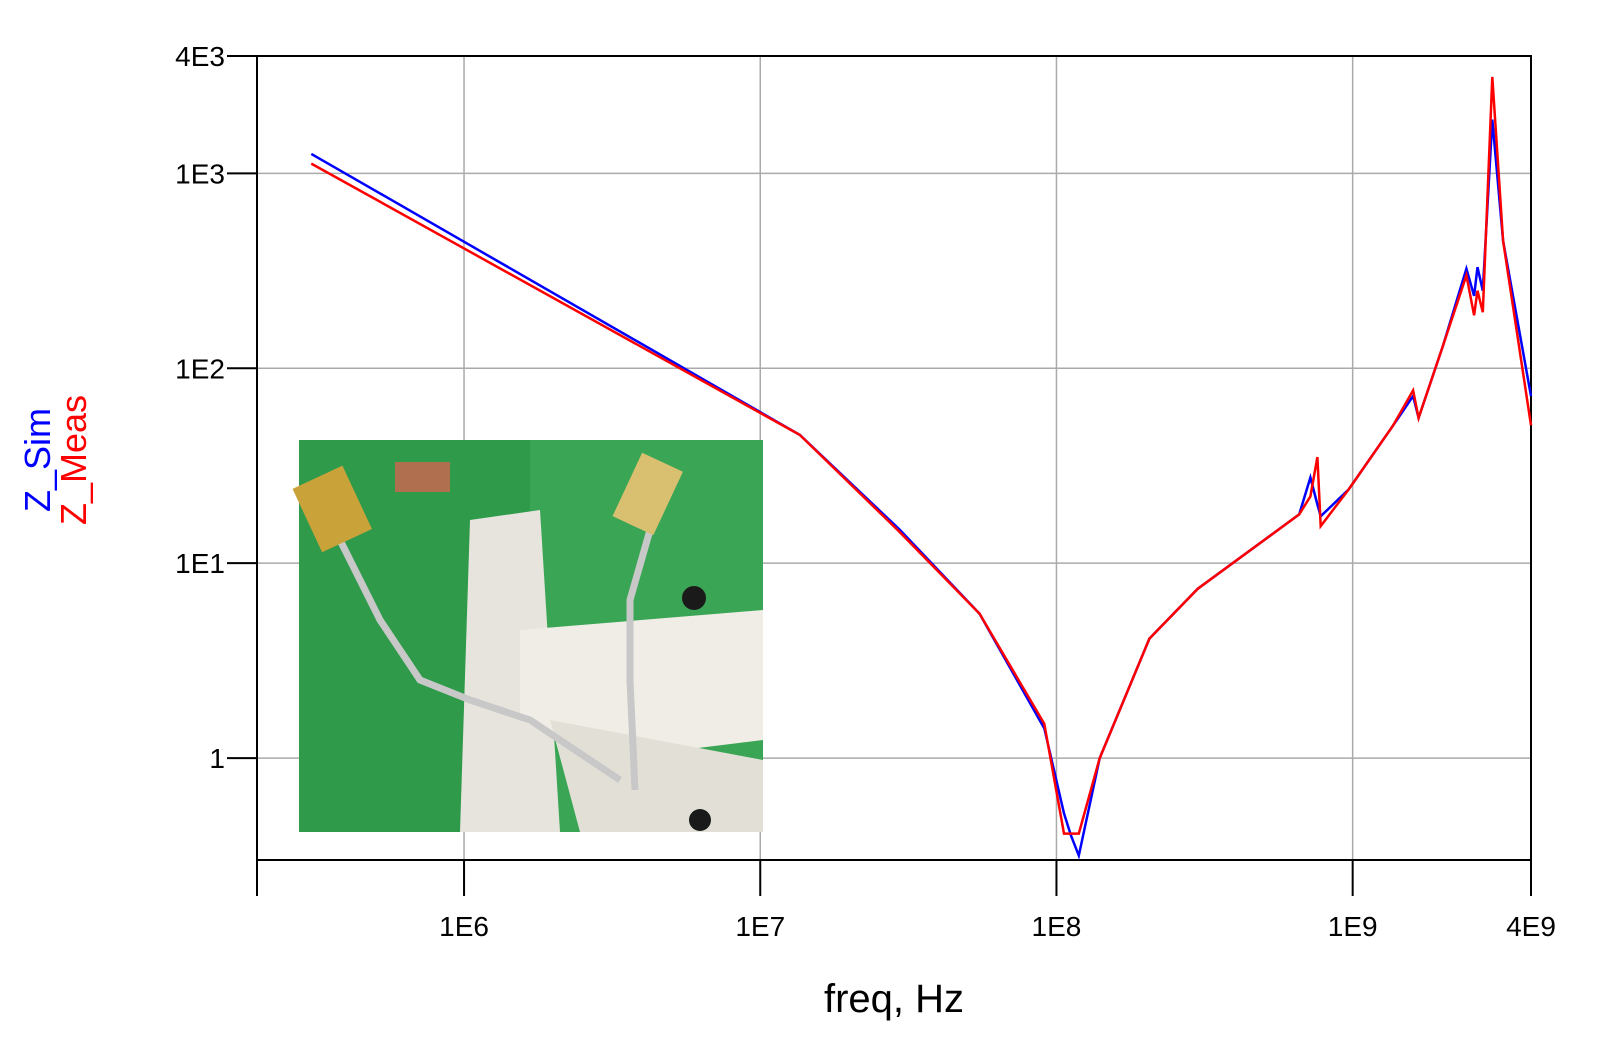 The height and width of the screenshot is (1055, 1600). What do you see at coordinates (1353, 926) in the screenshot?
I see `x-tick-label: 1E9` at bounding box center [1353, 926].